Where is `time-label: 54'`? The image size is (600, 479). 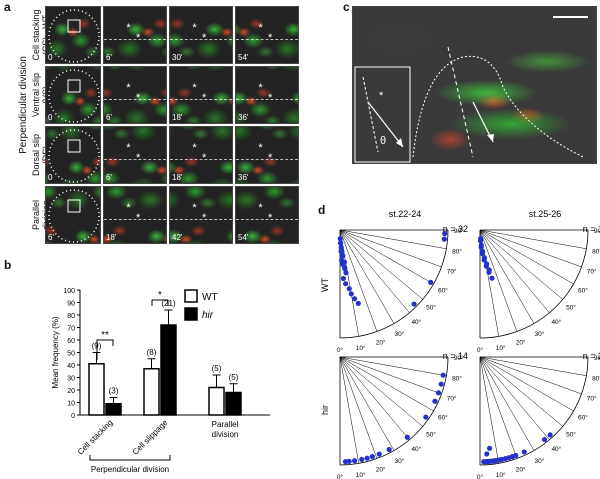 time-label: 54' is located at coordinates (243, 237).